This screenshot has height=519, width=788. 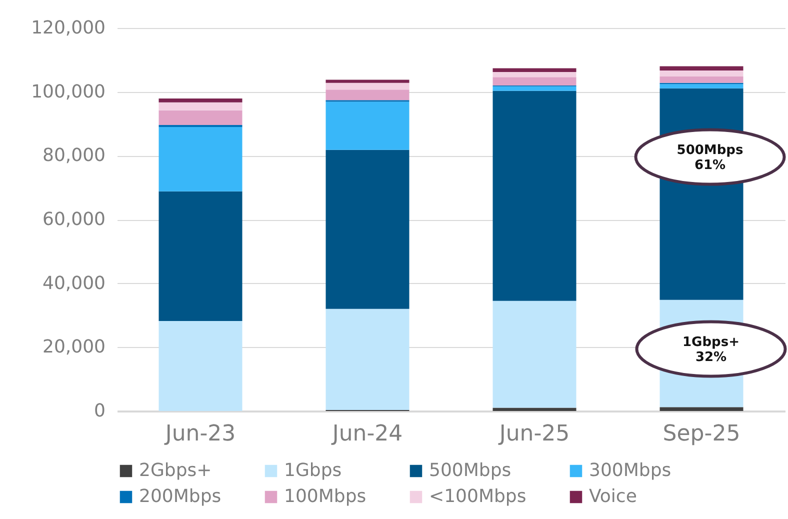 What do you see at coordinates (68, 91) in the screenshot?
I see `y-tick-label: 100,000` at bounding box center [68, 91].